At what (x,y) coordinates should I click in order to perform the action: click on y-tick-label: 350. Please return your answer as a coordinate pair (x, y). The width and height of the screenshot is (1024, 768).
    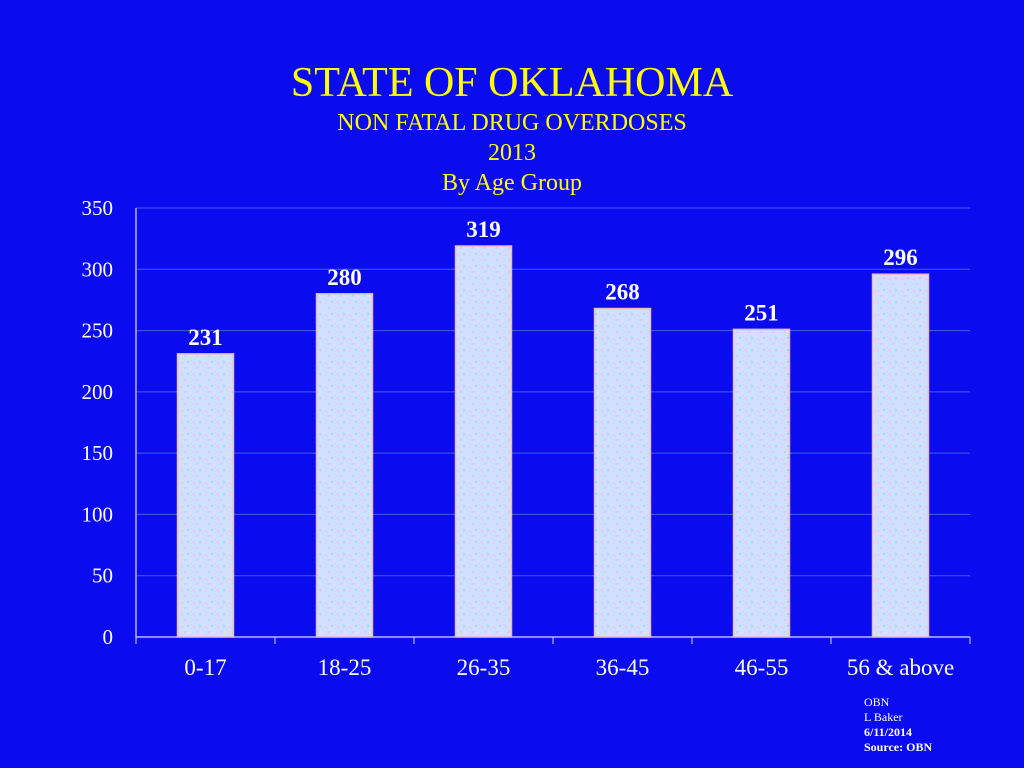
    Looking at the image, I should click on (98, 208).